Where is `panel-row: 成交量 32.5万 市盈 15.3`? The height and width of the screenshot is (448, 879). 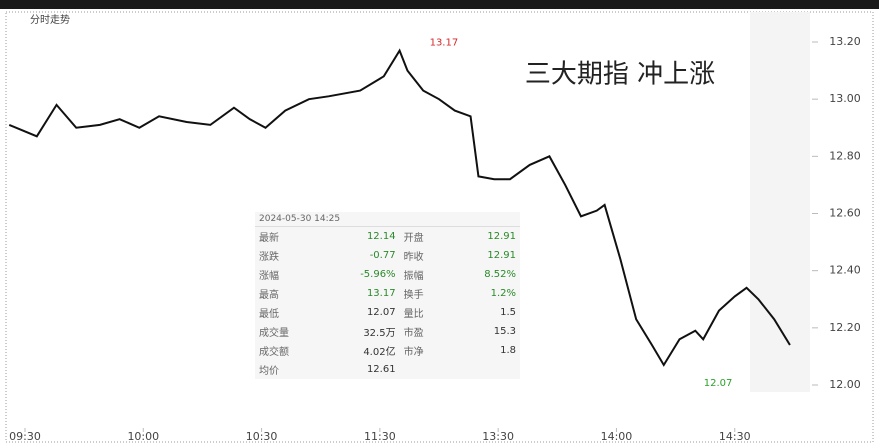 panel-row: 成交量 32.5万 市盈 15.3 is located at coordinates (387, 331).